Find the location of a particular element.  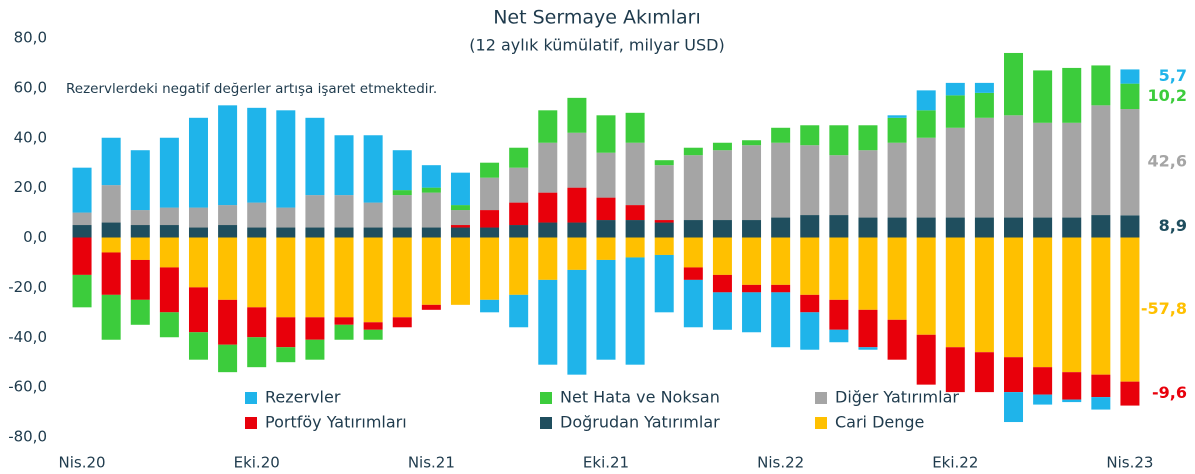

x-tick-label: Nis.23 is located at coordinates (1129, 463).